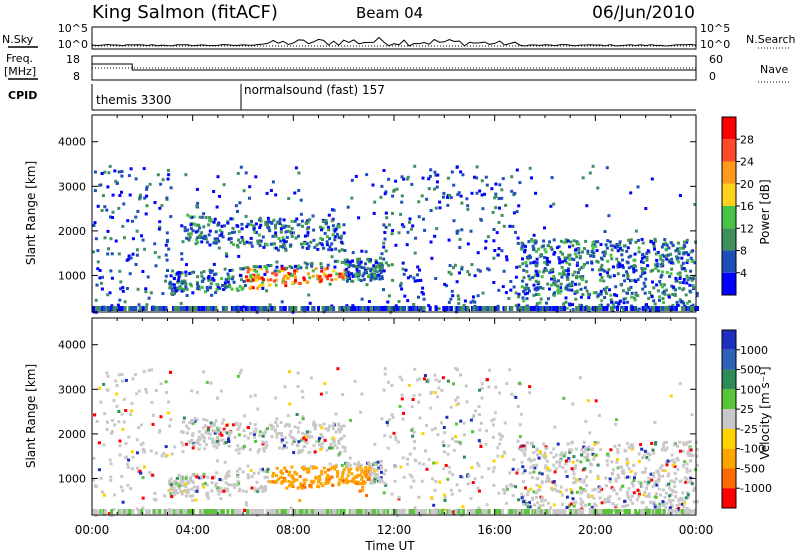 This screenshot has width=800, height=554. I want to click on noise-tick-bottom-right: 10^0, so click(715, 44).